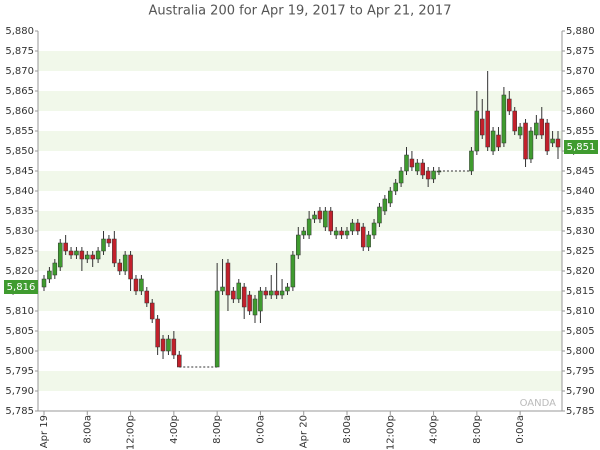 This screenshot has height=450, width=600. Describe the element at coordinates (19, 51) in the screenshot. I see `y-tick-label: 5,875` at that location.